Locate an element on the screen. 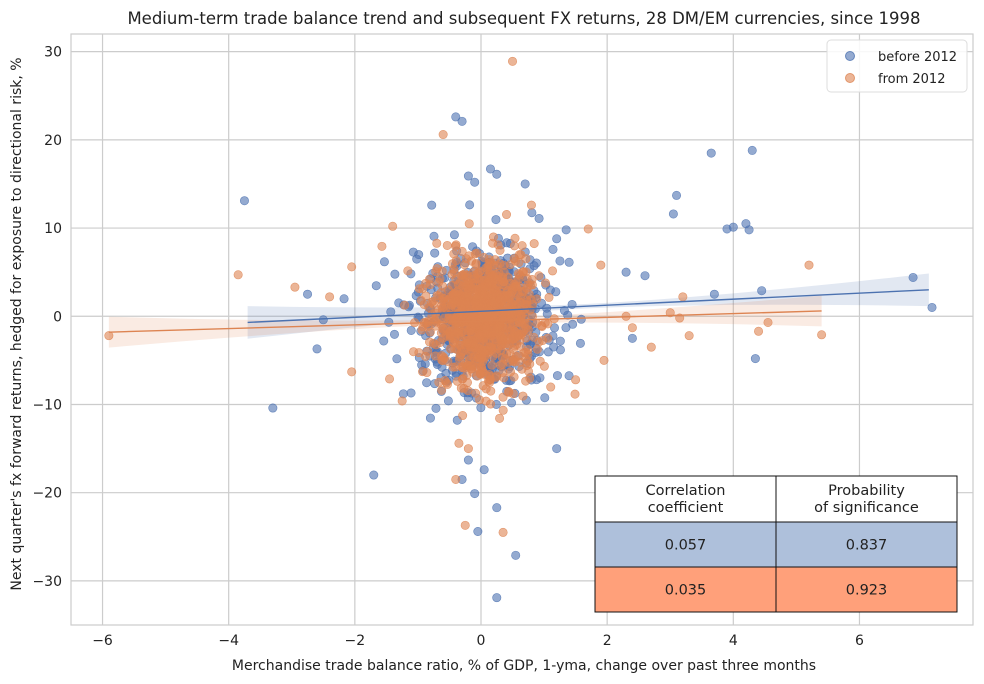  legend-marker is located at coordinates (850, 56).